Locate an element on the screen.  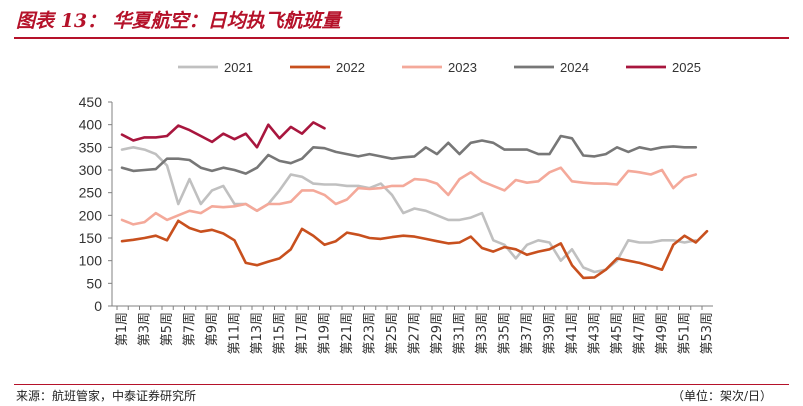
y-tick-label: 0 is located at coordinates (98, 306).